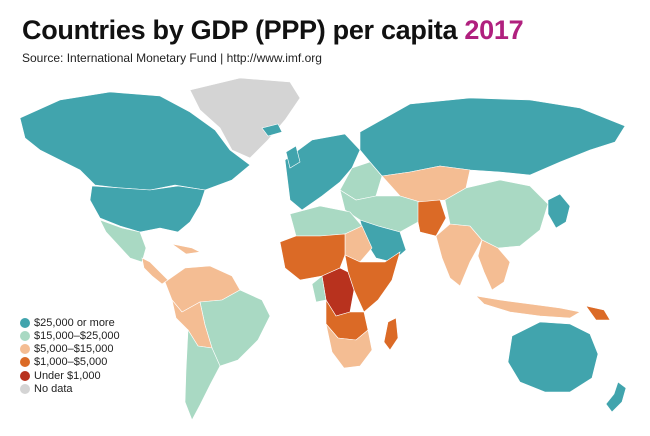 The height and width of the screenshot is (436, 650). Describe the element at coordinates (186, 249) in the screenshot. I see `region-caribbean` at that location.